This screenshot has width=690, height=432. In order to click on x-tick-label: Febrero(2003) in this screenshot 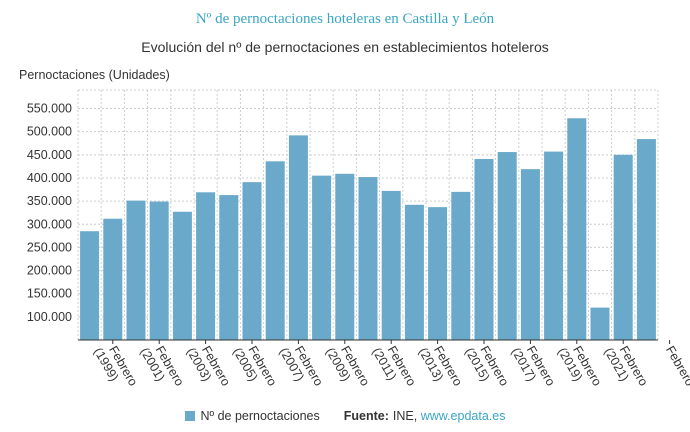, I will do `click(208, 366)`.